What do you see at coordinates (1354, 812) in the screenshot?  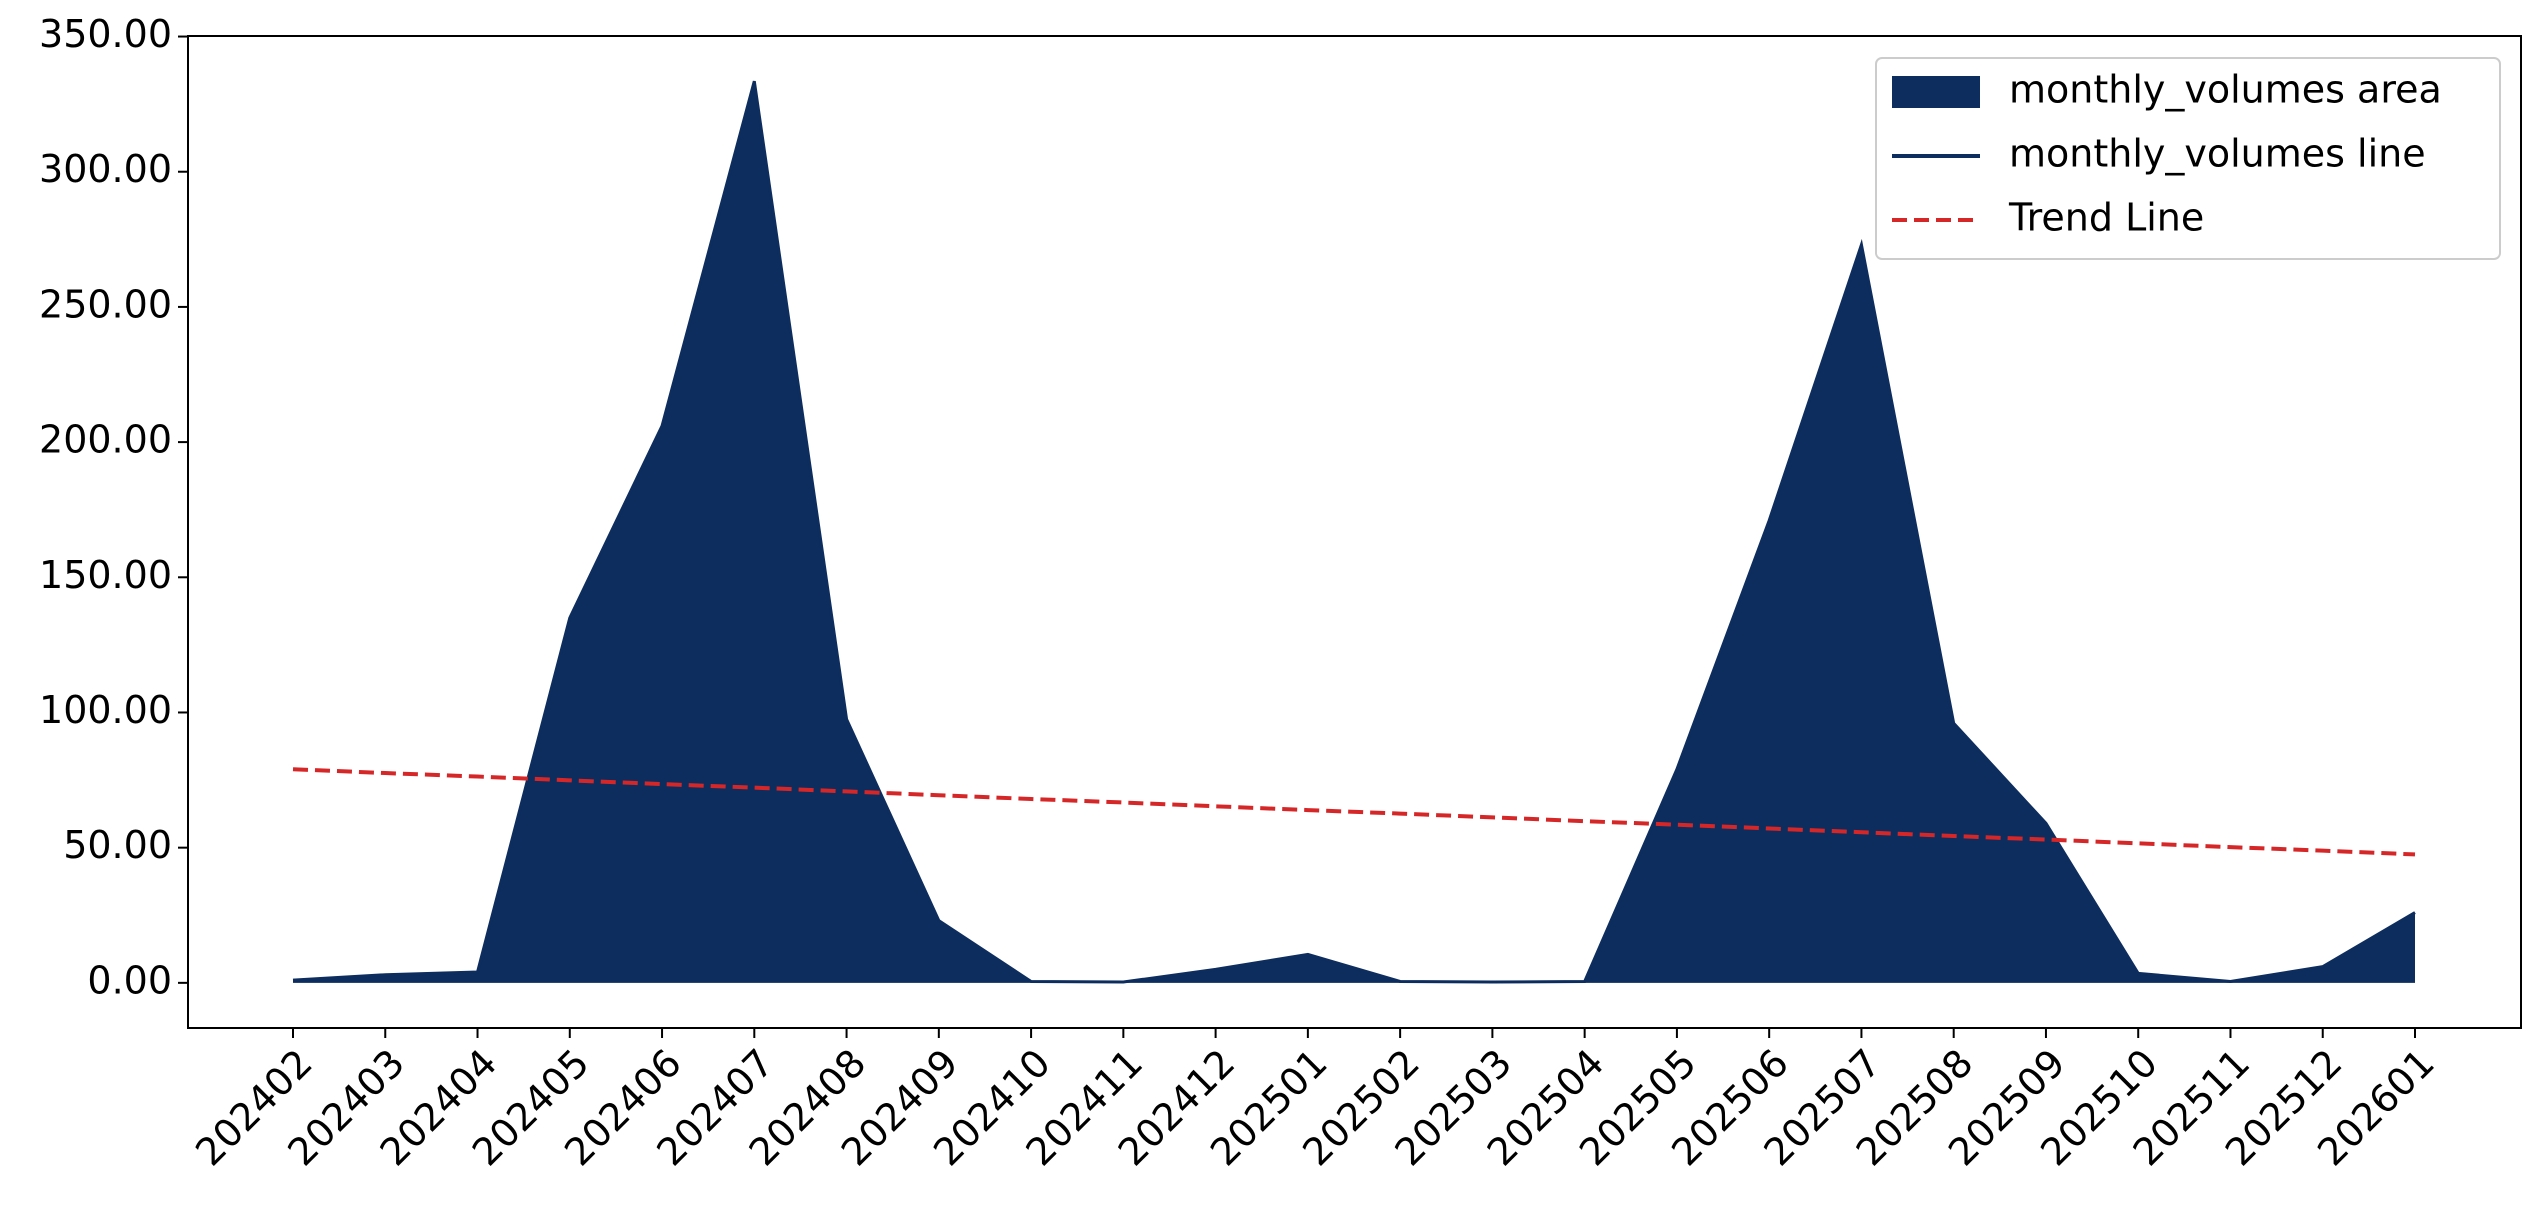 I see `trend-line` at bounding box center [1354, 812].